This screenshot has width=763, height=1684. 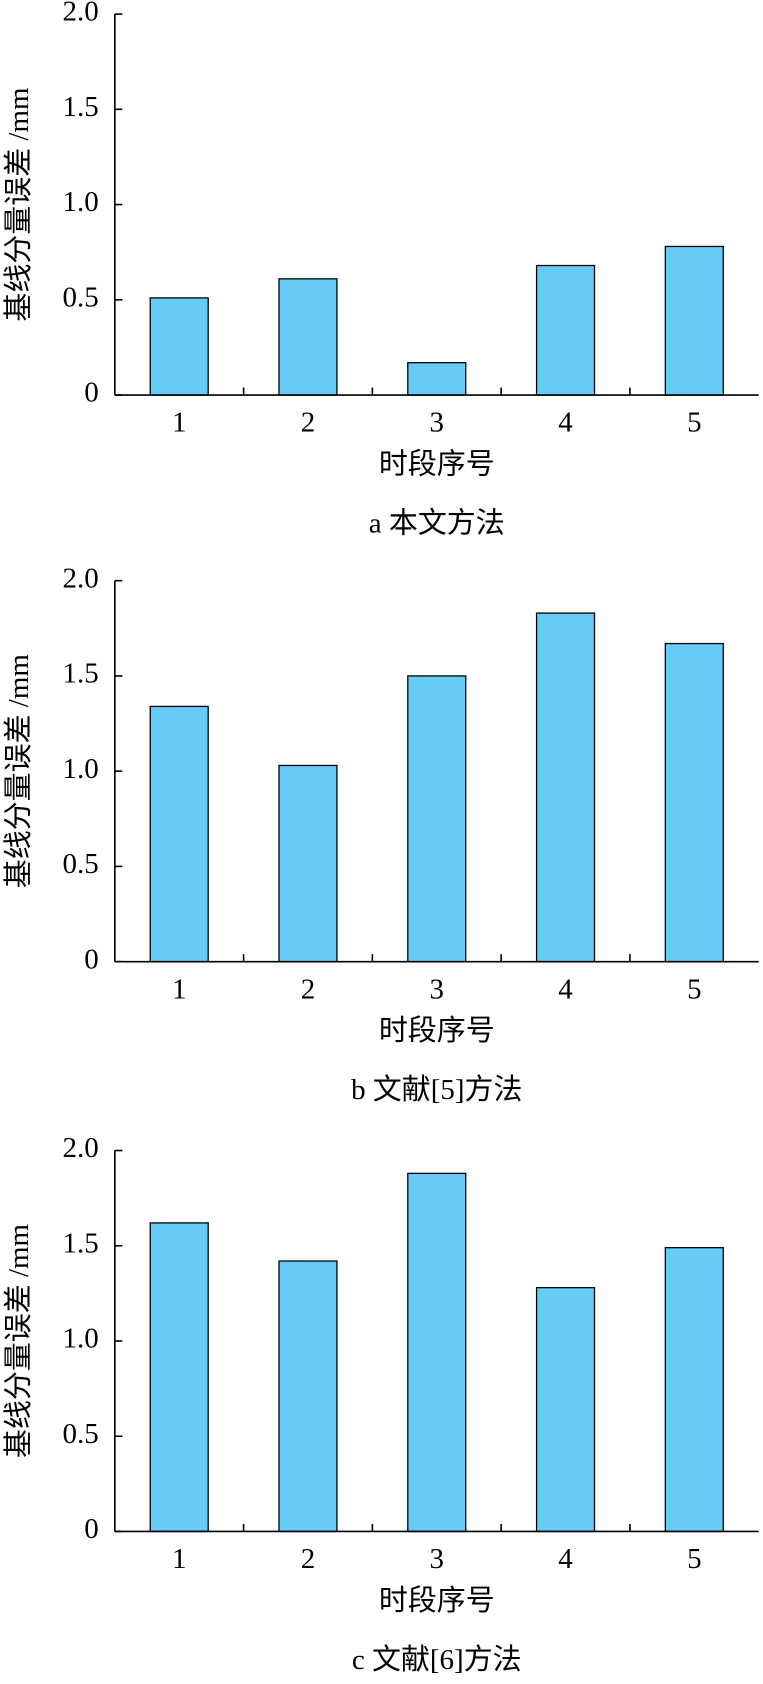 I want to click on chart-caption: b 文献[5]方法, so click(x=436, y=1090).